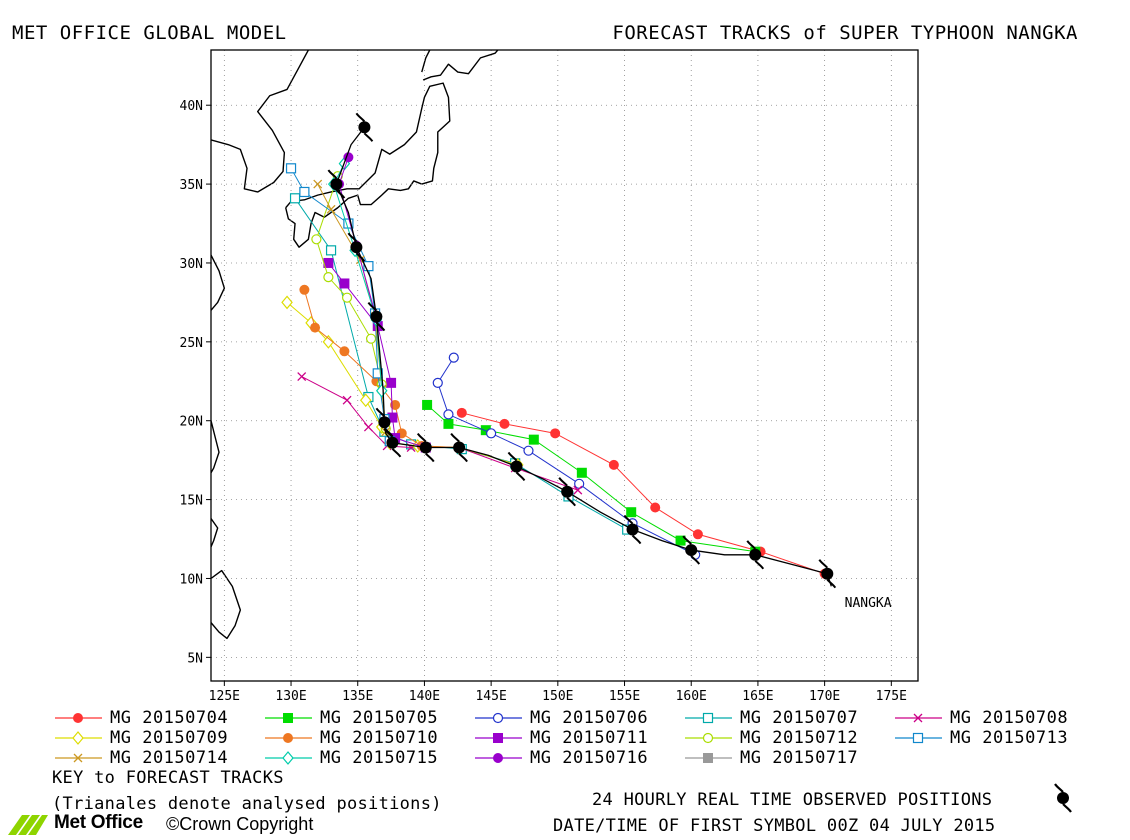 Image resolution: width=1130 pixels, height=840 pixels. I want to click on legend-label: MG 20150715, so click(379, 758).